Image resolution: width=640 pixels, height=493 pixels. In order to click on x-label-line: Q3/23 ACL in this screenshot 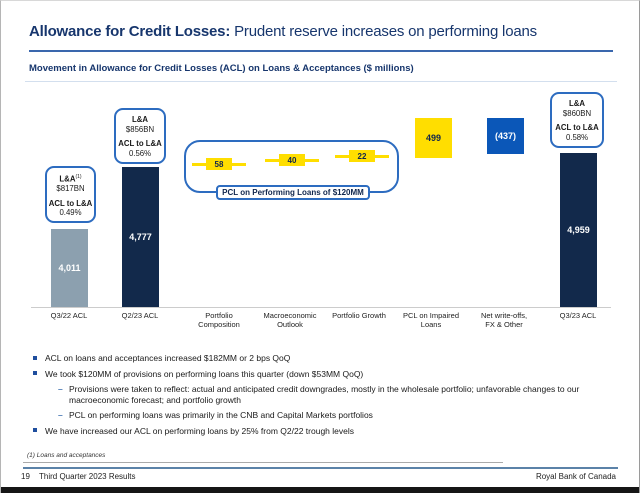, I will do `click(578, 315)`.